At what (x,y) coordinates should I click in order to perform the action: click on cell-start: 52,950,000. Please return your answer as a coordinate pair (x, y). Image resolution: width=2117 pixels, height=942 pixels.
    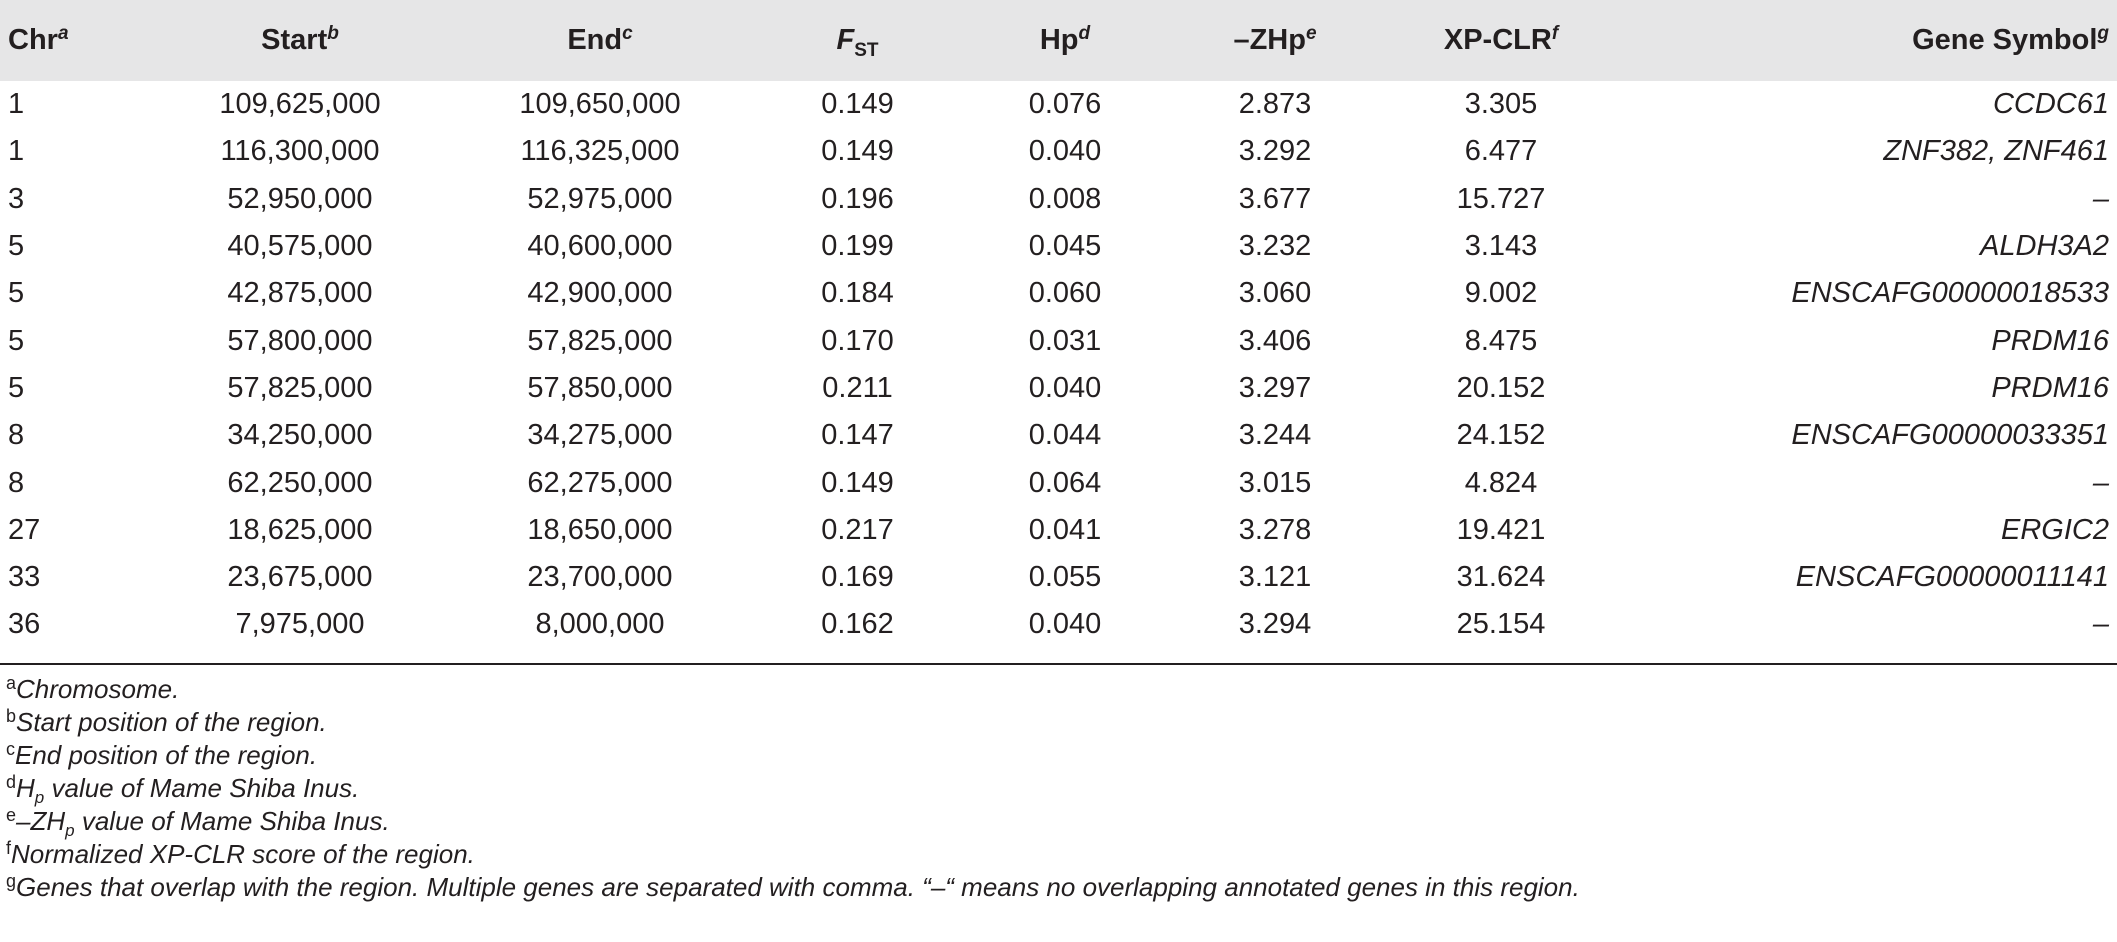
    Looking at the image, I should click on (300, 198).